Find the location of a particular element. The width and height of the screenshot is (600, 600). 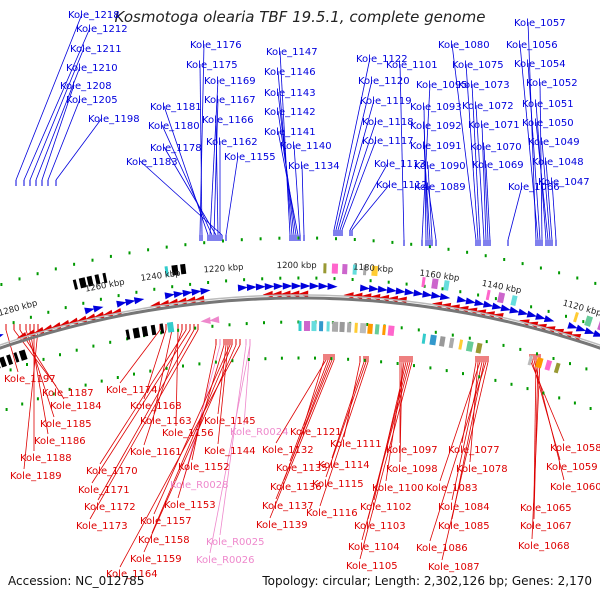

rna-arrow is located at coordinates (205, 320).